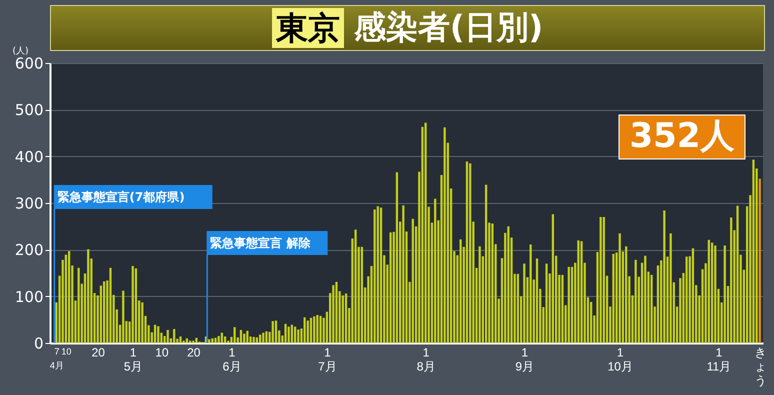 The width and height of the screenshot is (774, 395). What do you see at coordinates (162, 353) in the screenshot?
I see `x-tick-label: 10` at bounding box center [162, 353].